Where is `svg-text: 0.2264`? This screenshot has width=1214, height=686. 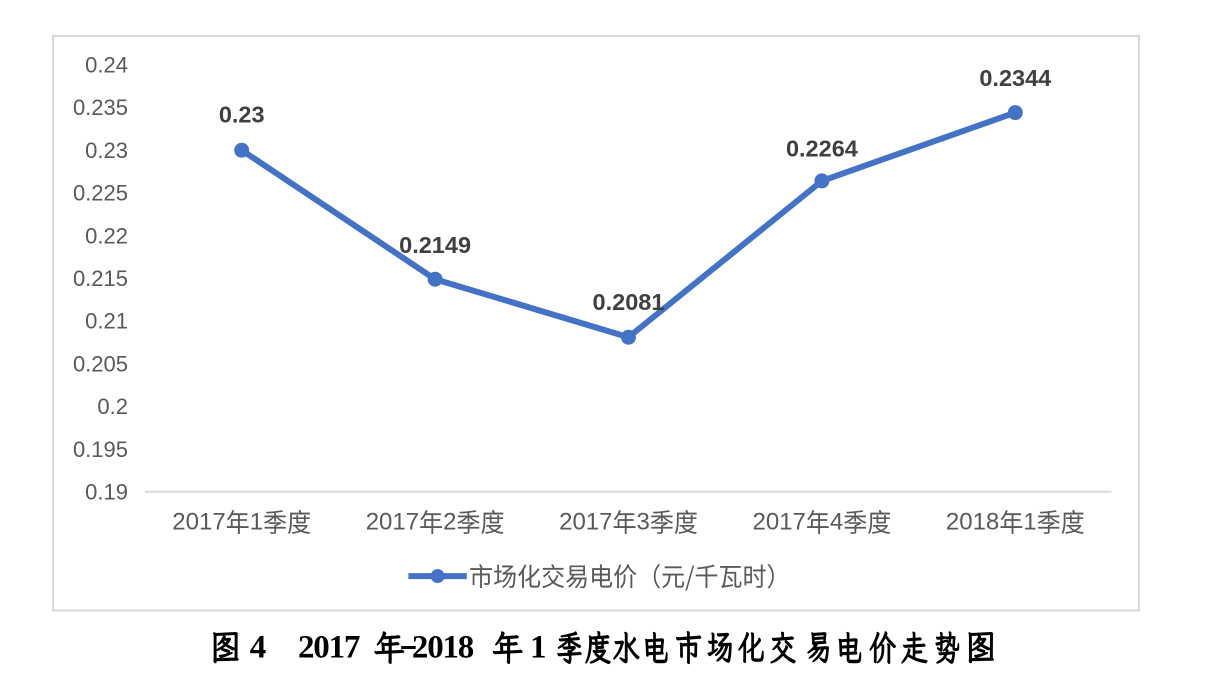 svg-text: 0.2264 is located at coordinates (822, 148).